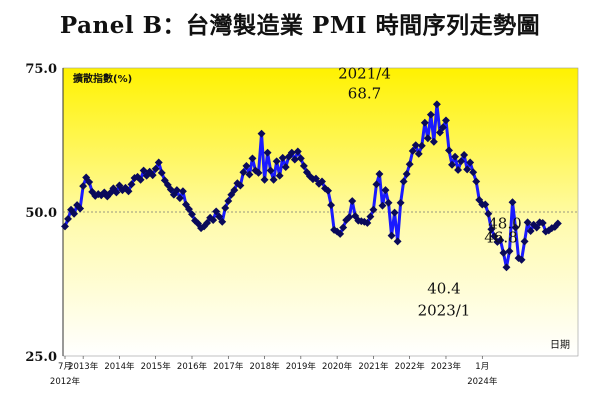 Image resolution: width=600 pixels, height=400 pixels. I want to click on x-tick-sublabel: 2012年, so click(65, 381).